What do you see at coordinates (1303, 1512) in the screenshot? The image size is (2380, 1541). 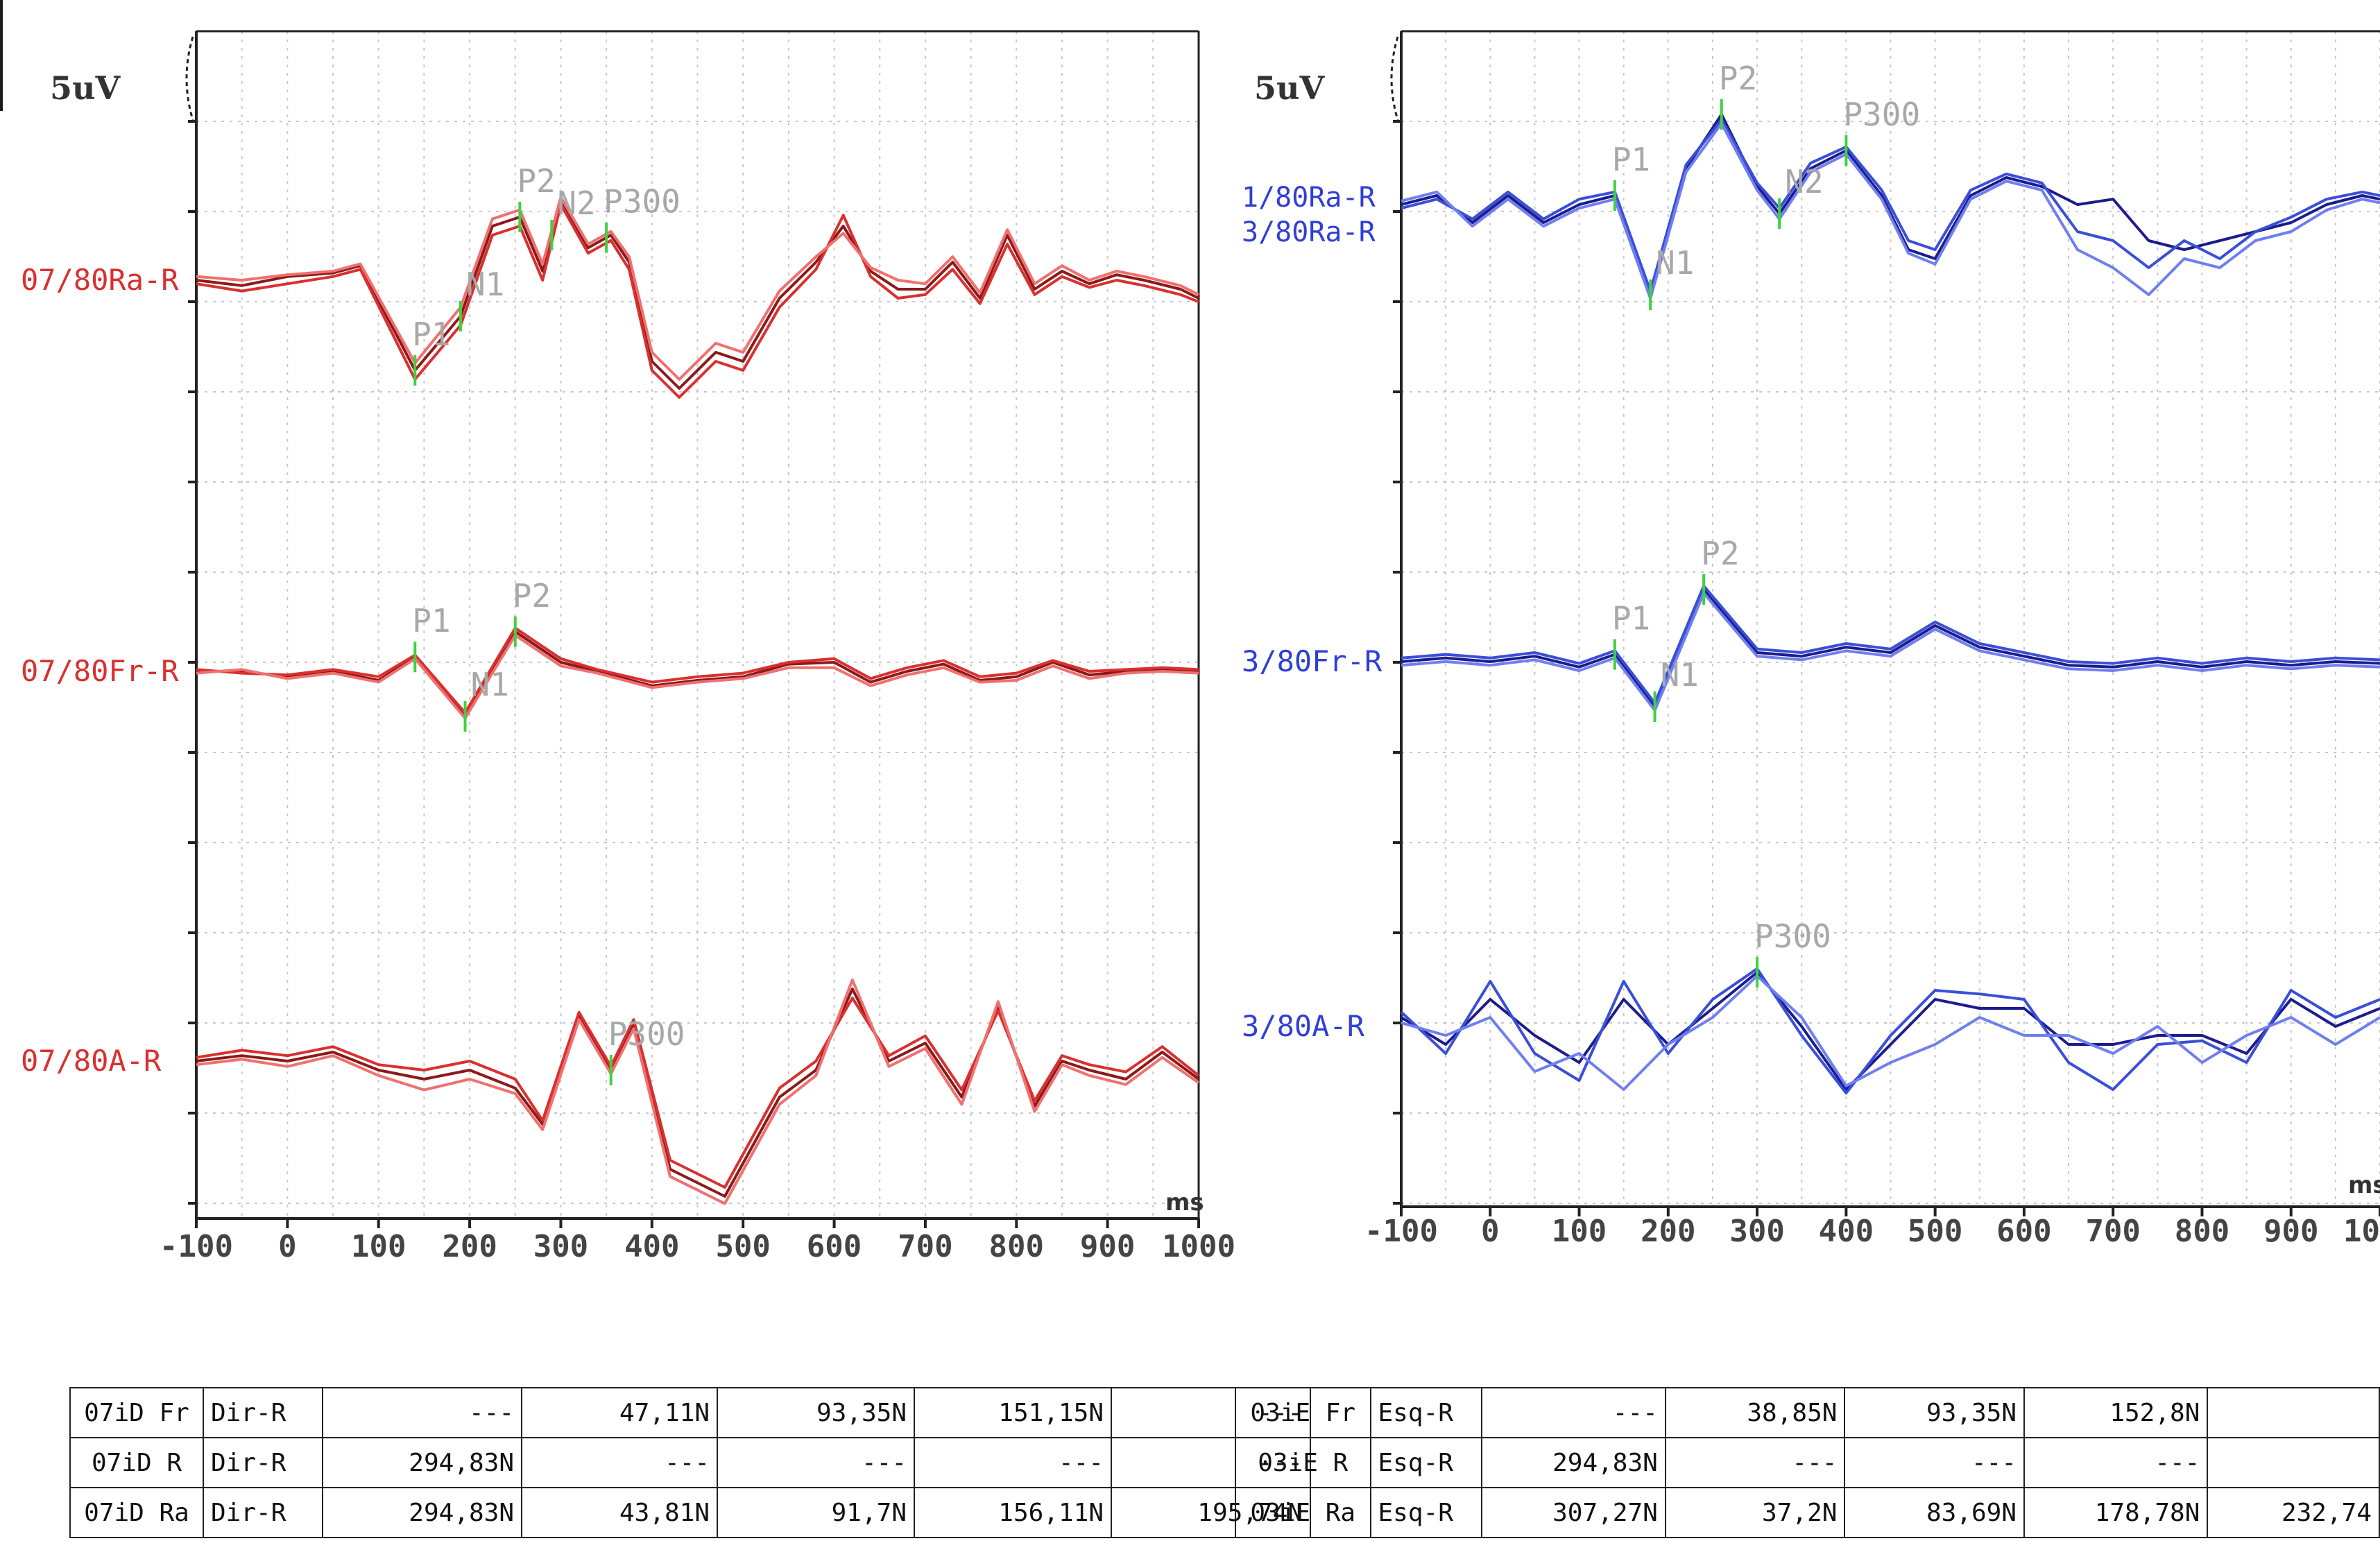 I see `table-cell: 03iE Ra` at bounding box center [1303, 1512].